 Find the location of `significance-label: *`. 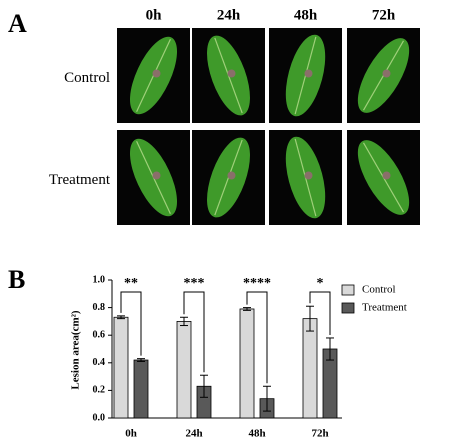

significance-label: * is located at coordinates (320, 283).